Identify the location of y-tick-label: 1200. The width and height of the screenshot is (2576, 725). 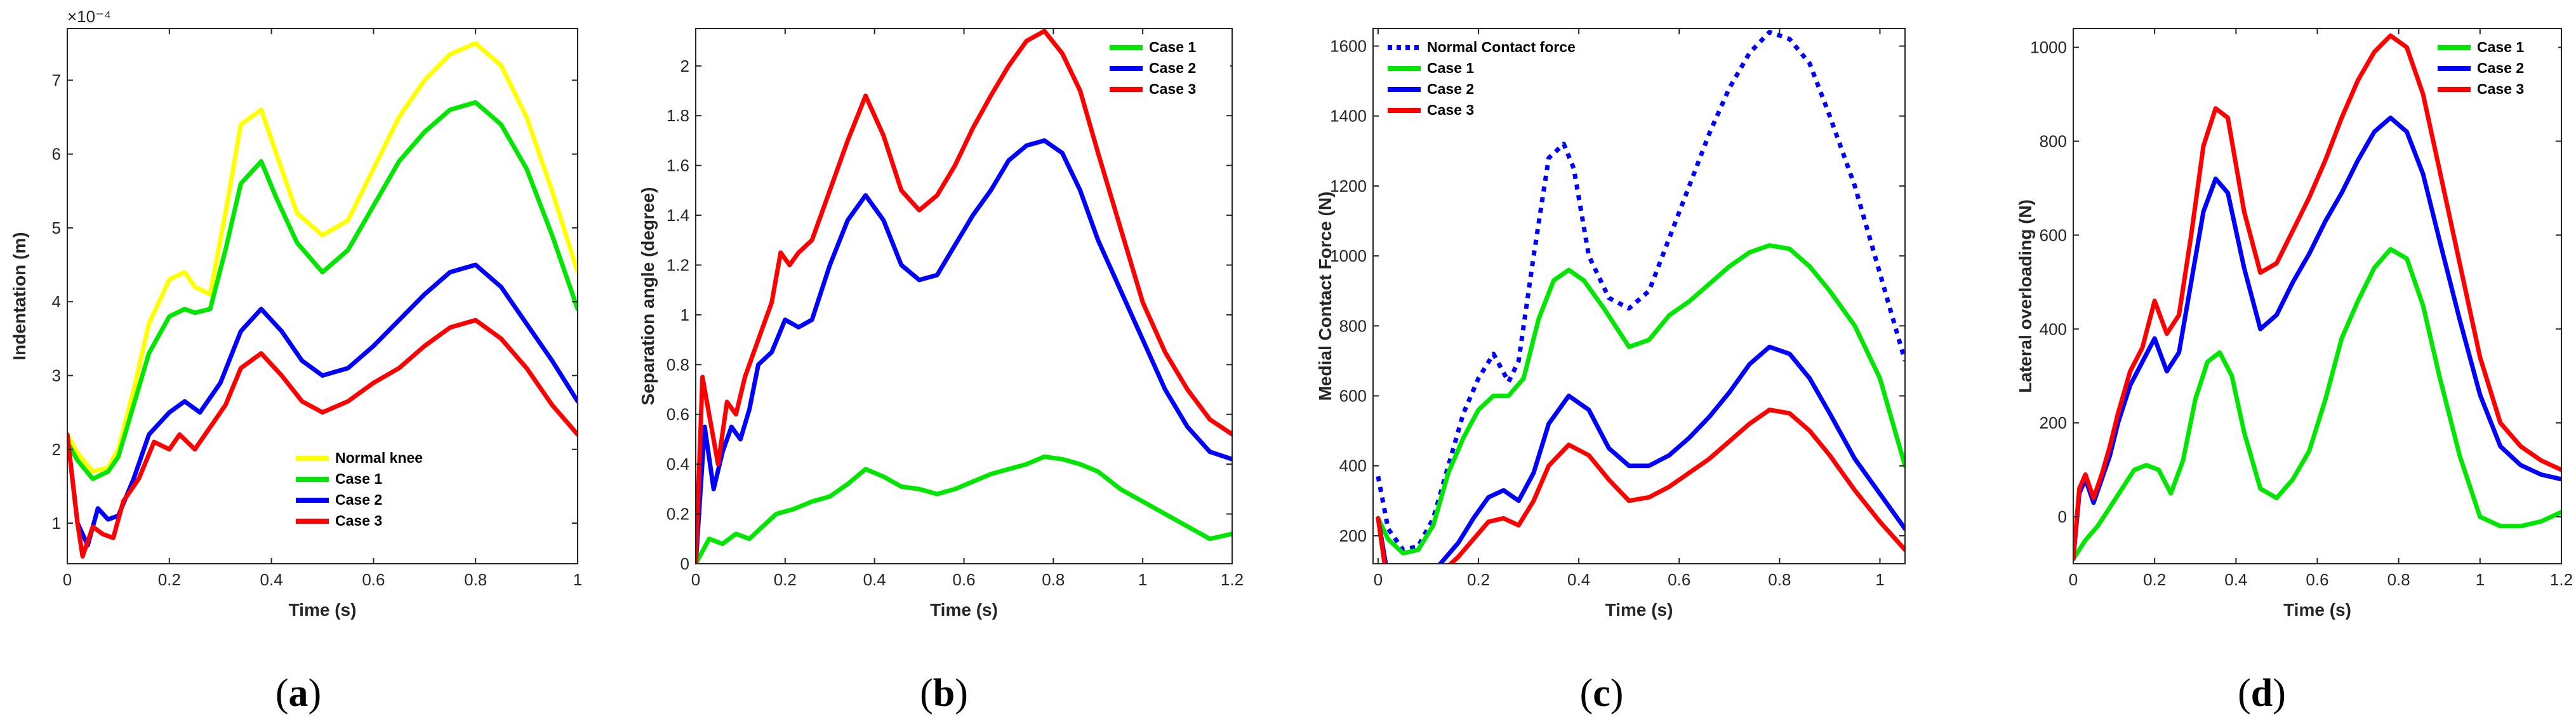
(1348, 186).